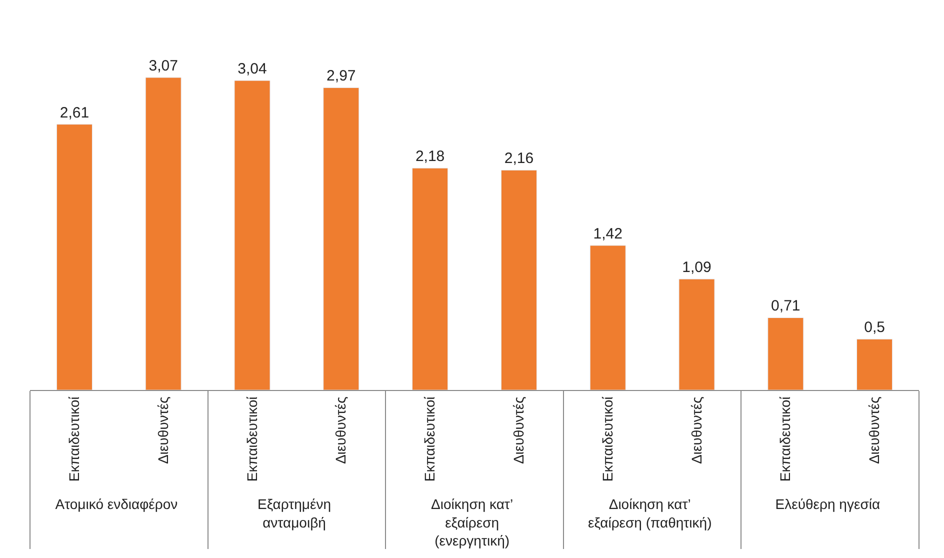 The image size is (944, 558). I want to click on text: Εξαρτημένη ανταμοιβή, so click(294, 513).